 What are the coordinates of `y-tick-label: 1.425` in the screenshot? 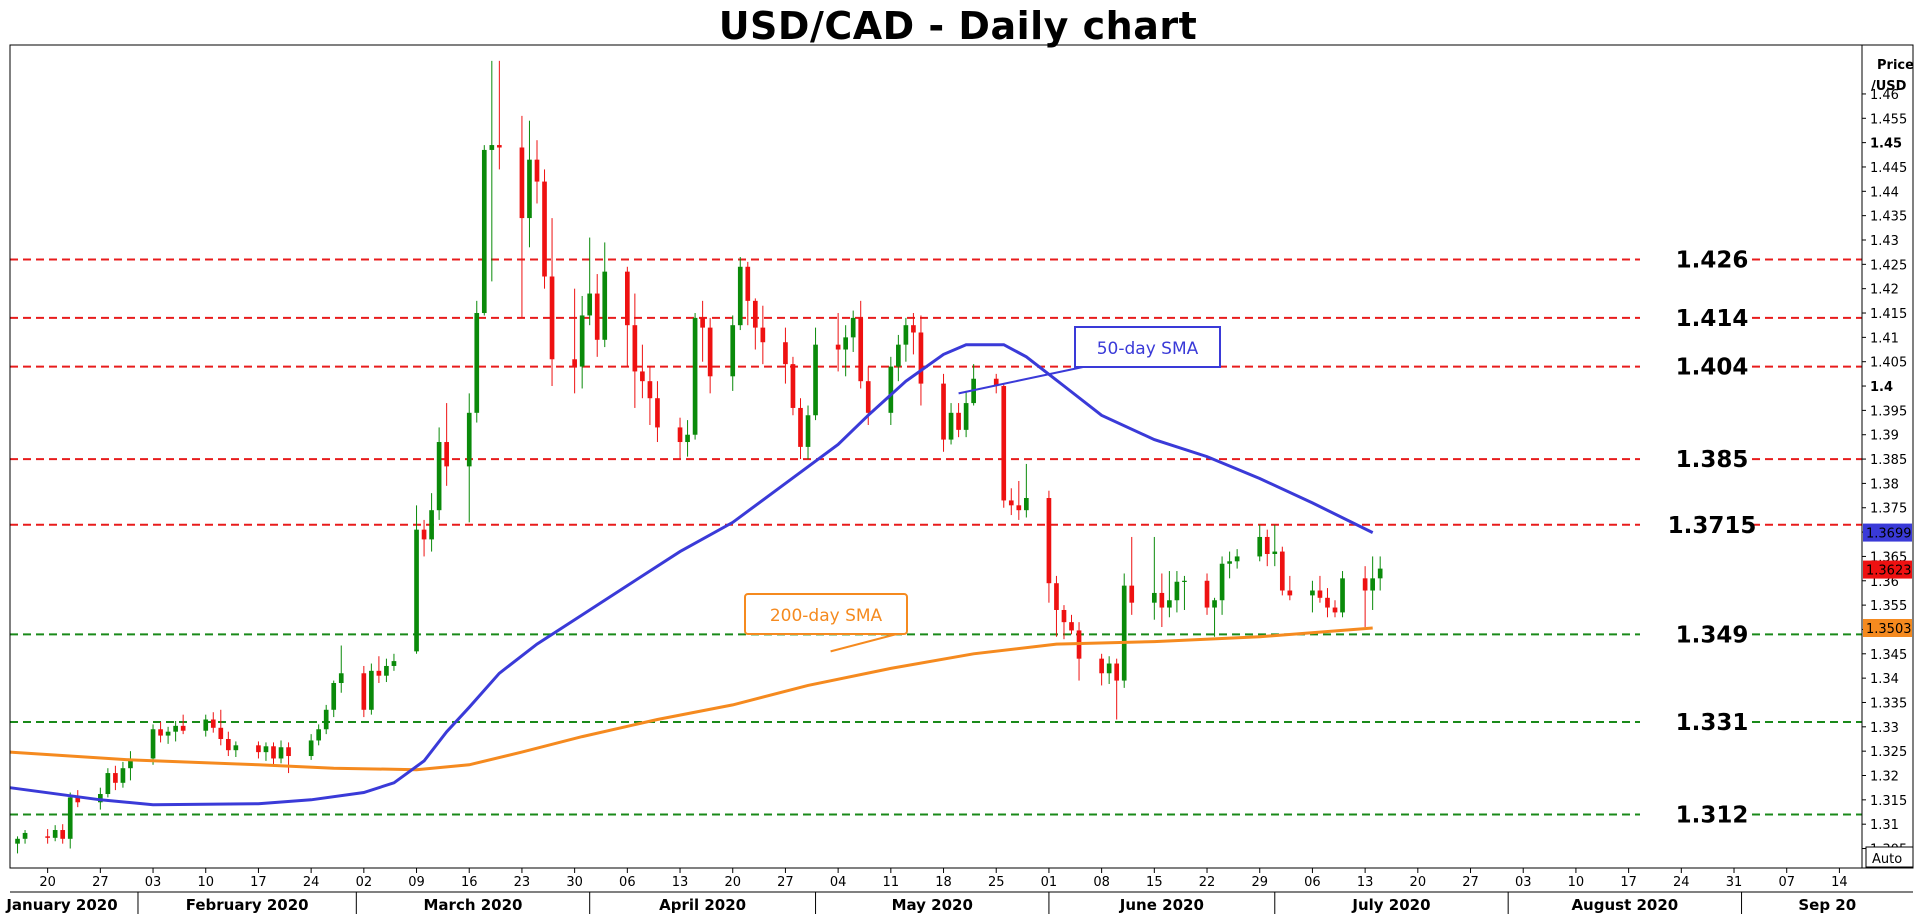 It's located at (1888, 265).